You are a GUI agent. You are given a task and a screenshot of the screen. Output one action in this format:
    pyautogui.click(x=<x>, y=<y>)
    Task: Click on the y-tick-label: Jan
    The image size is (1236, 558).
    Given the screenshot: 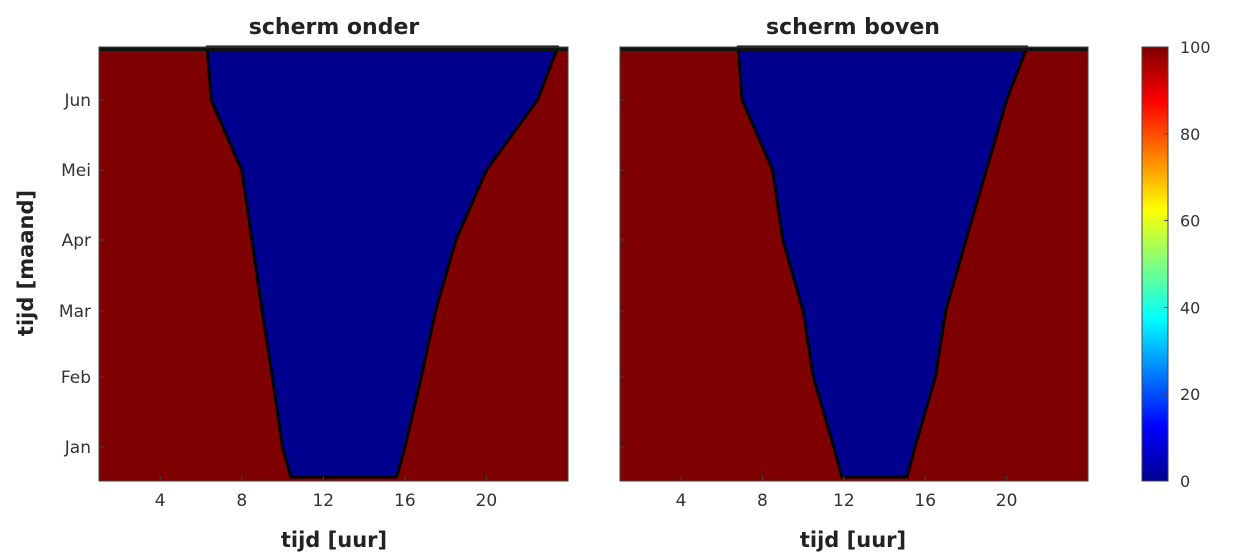 What is the action you would take?
    pyautogui.click(x=77, y=448)
    